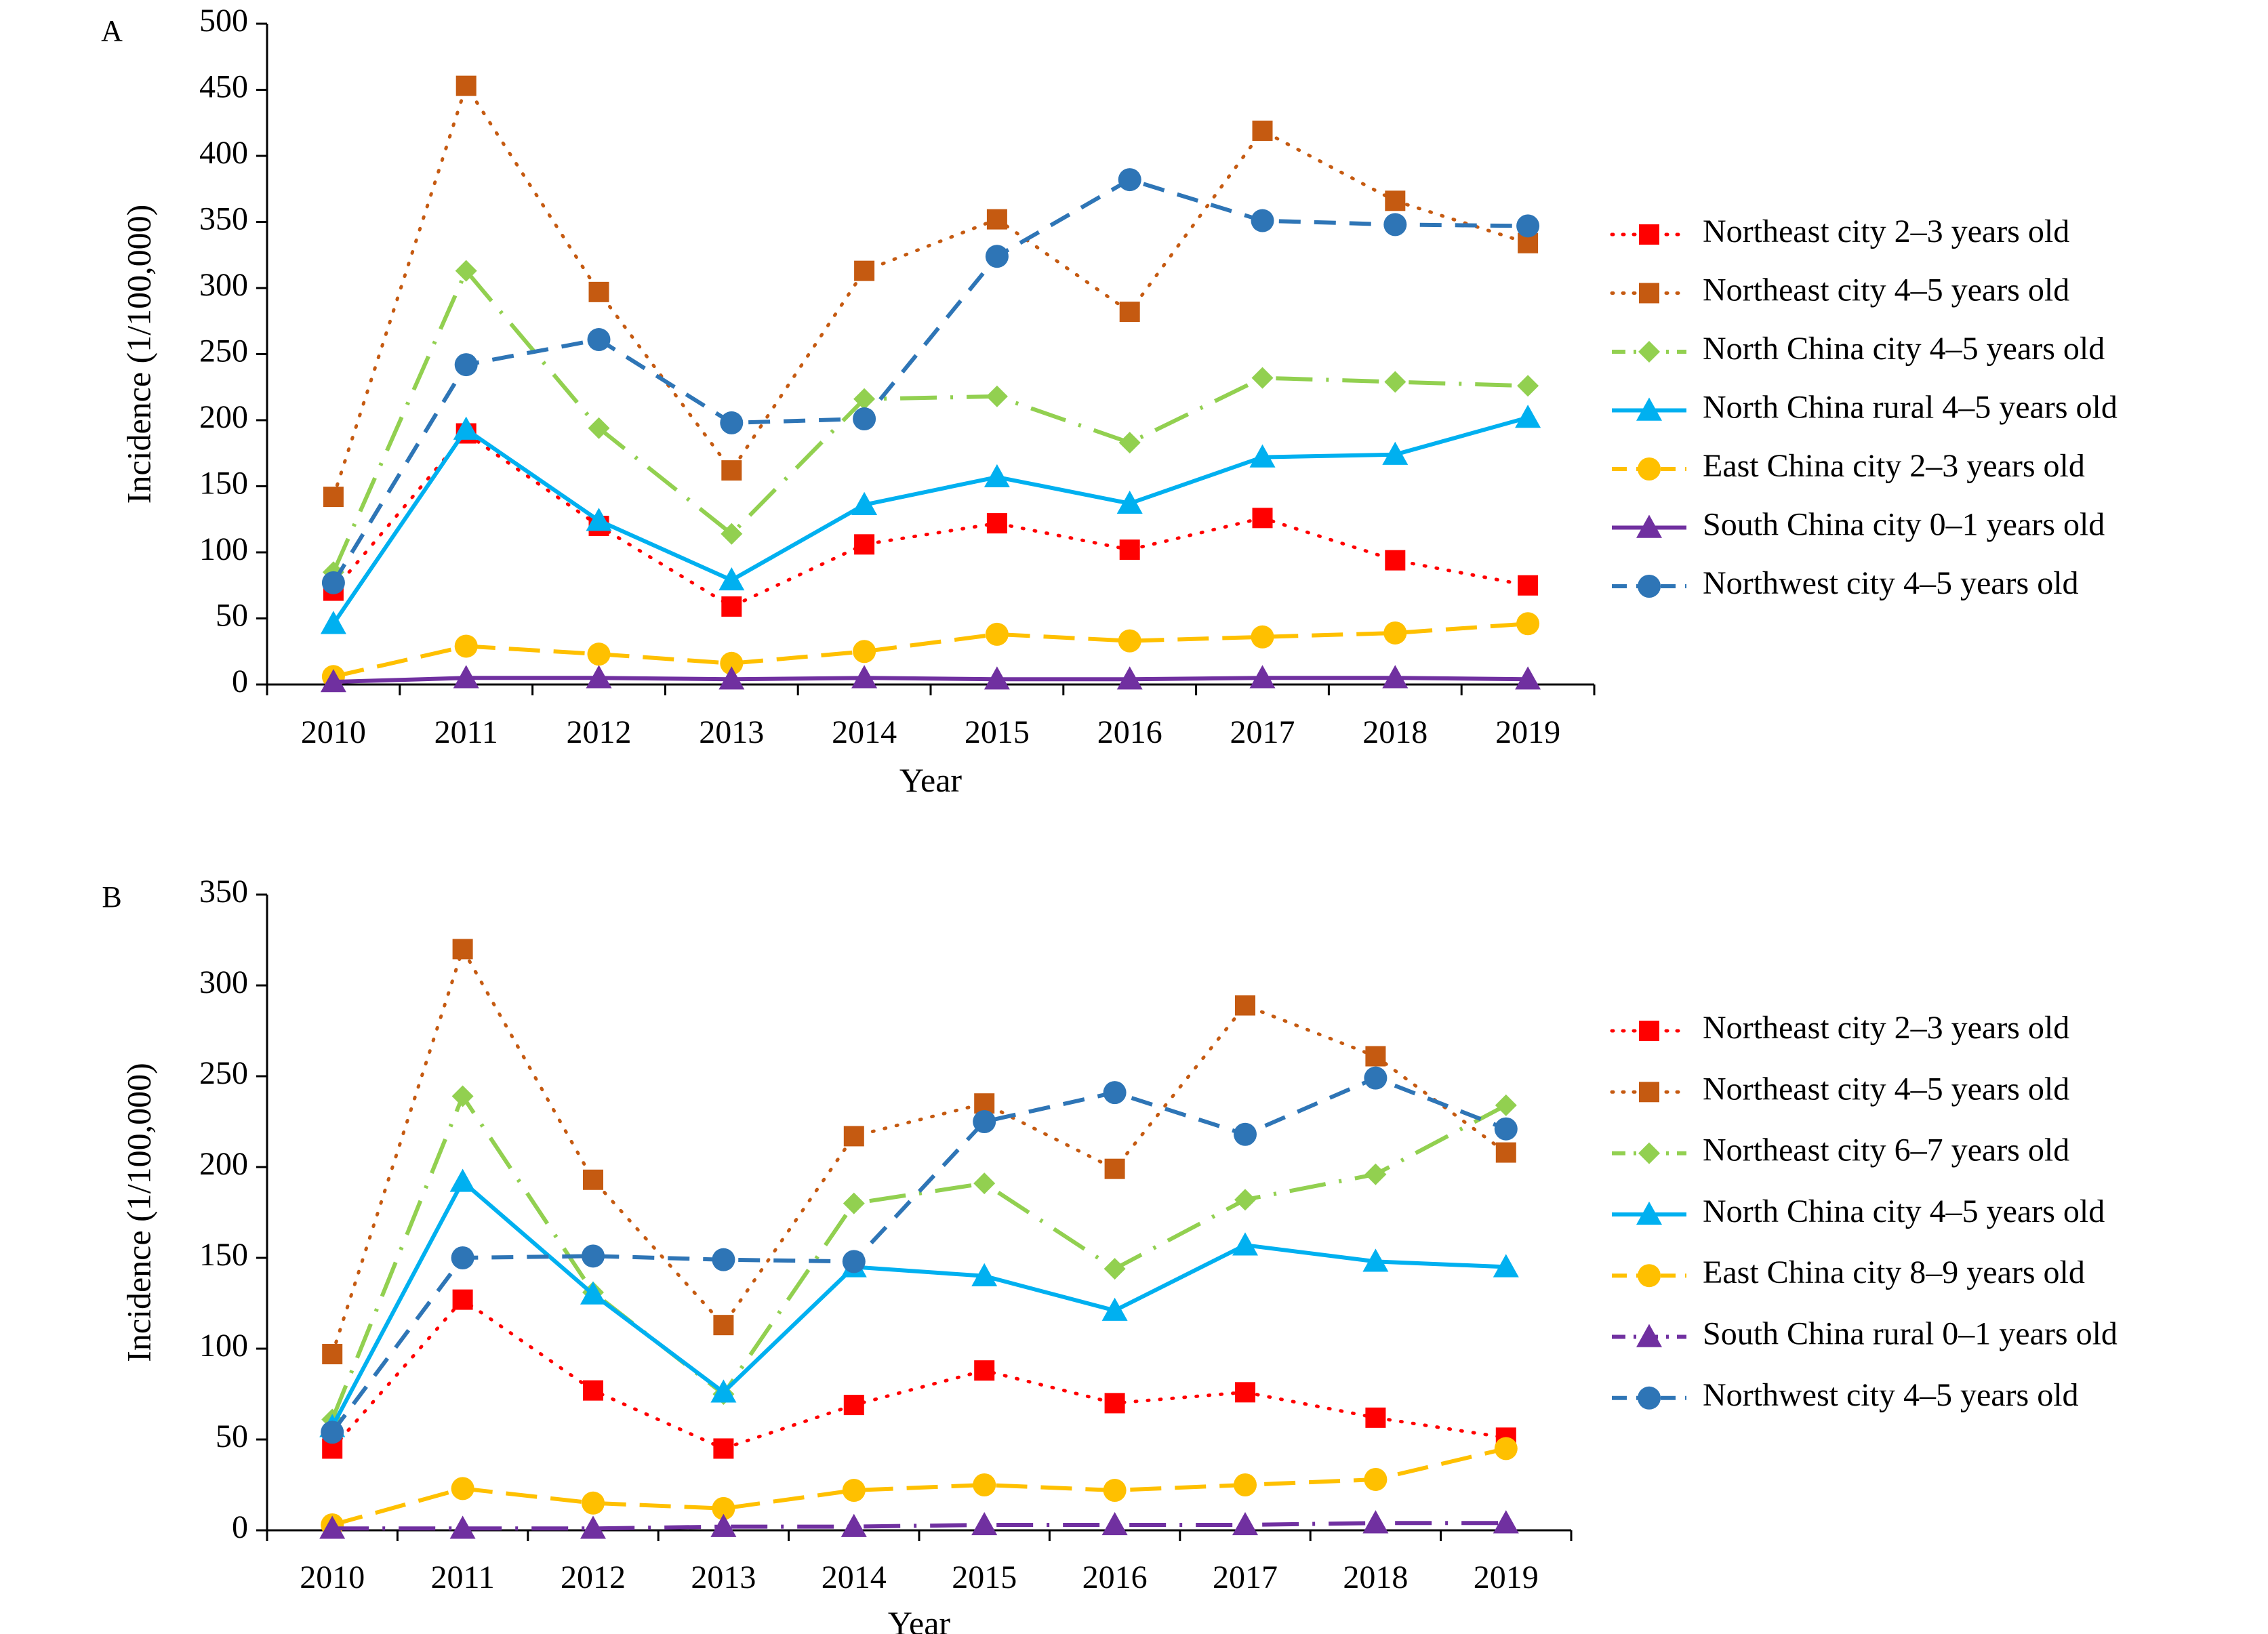 The height and width of the screenshot is (1634, 2268). What do you see at coordinates (333, 732) in the screenshot?
I see `x-tick-label: 2010` at bounding box center [333, 732].